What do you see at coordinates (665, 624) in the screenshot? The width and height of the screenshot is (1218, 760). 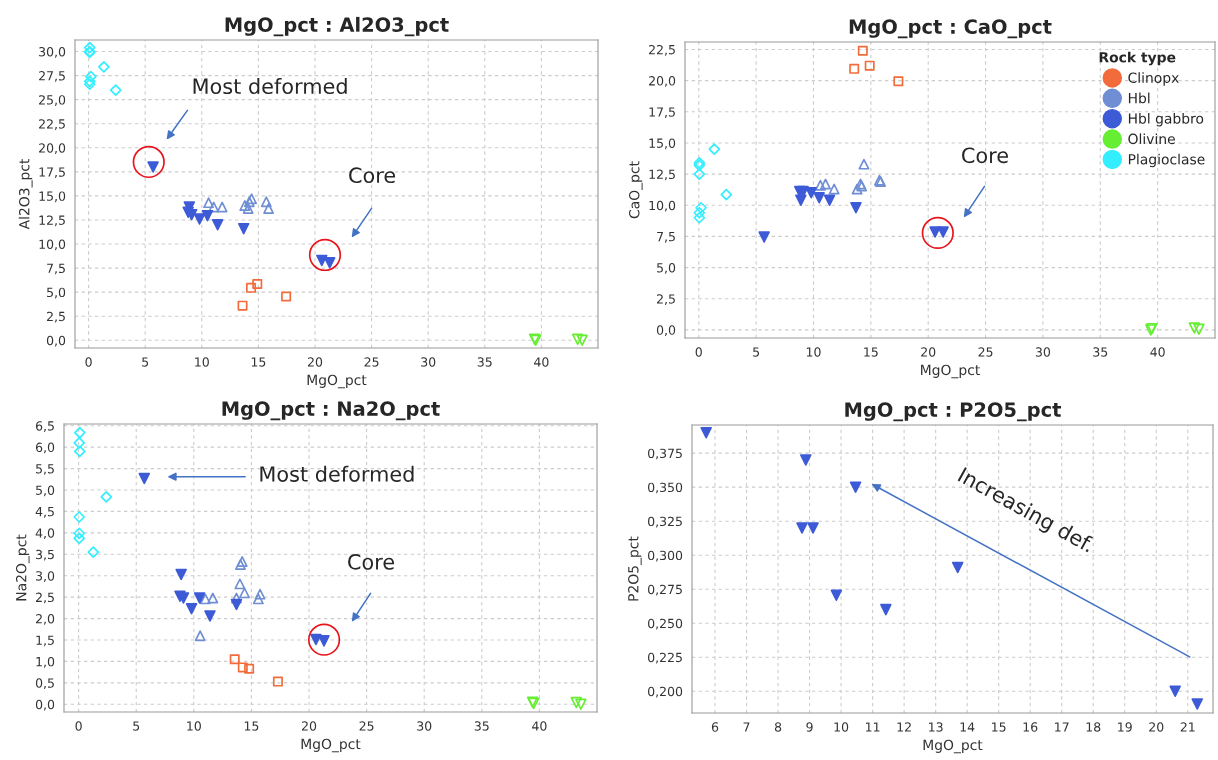 I see `y-tick-label: 0,250` at bounding box center [665, 624].